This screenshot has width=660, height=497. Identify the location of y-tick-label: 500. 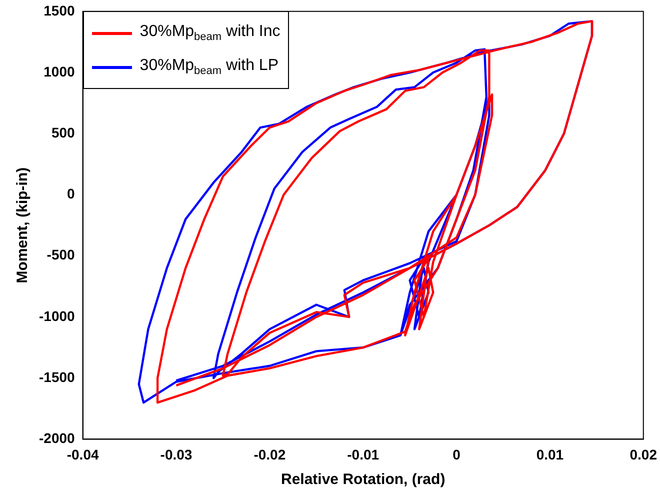
(63, 132).